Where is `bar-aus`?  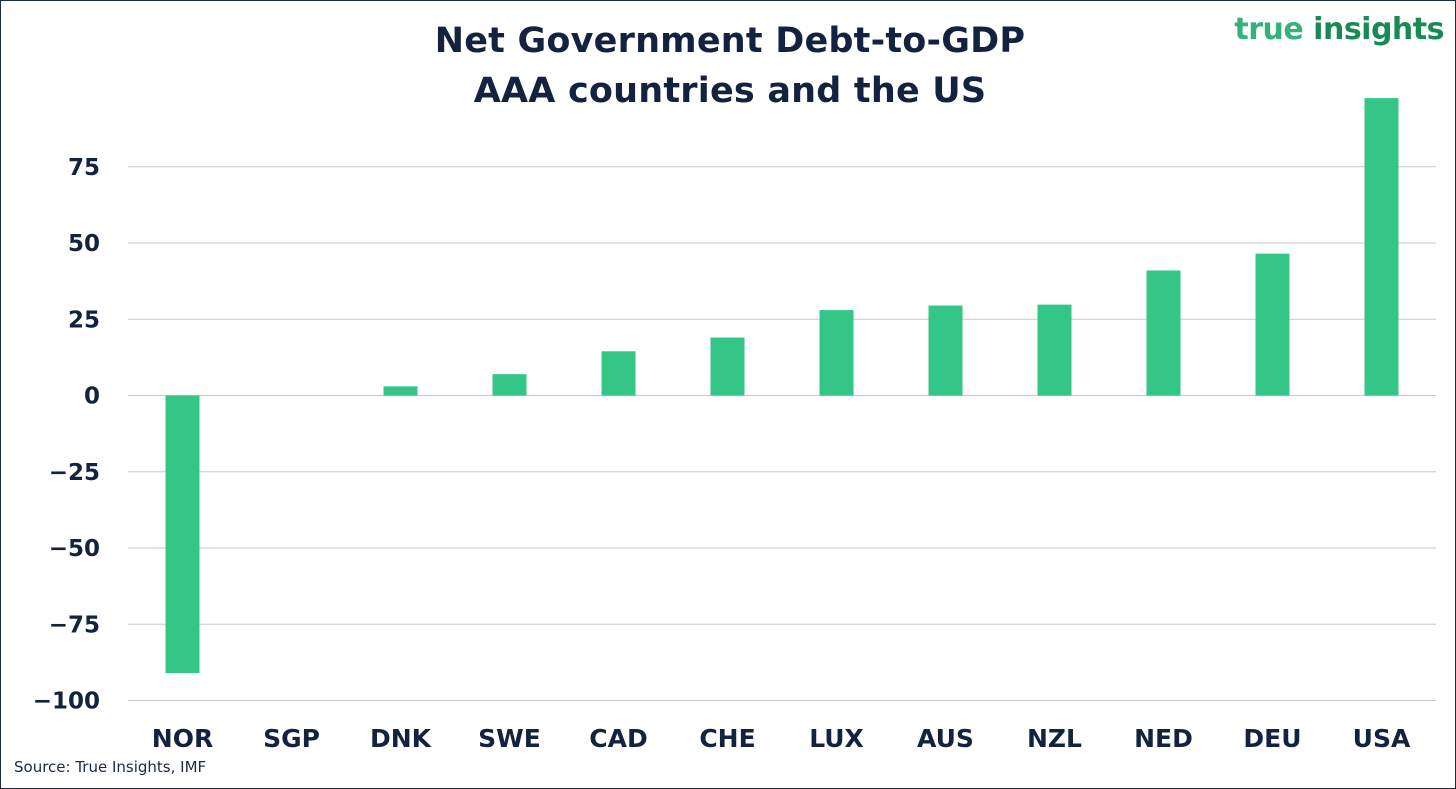 bar-aus is located at coordinates (945, 350).